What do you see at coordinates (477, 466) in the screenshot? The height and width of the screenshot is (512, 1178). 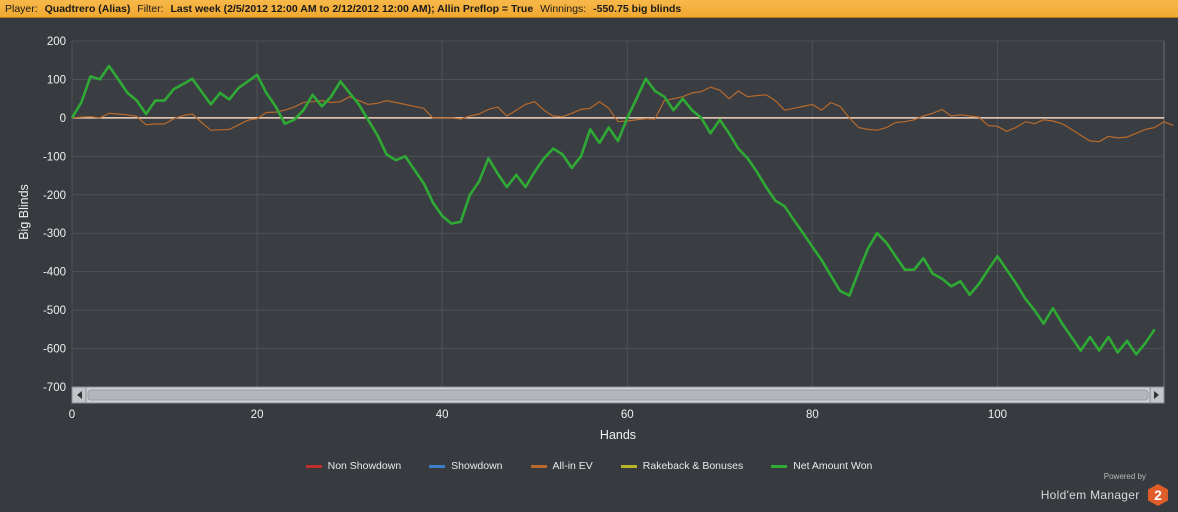 I see `legend-label: Showdown` at bounding box center [477, 466].